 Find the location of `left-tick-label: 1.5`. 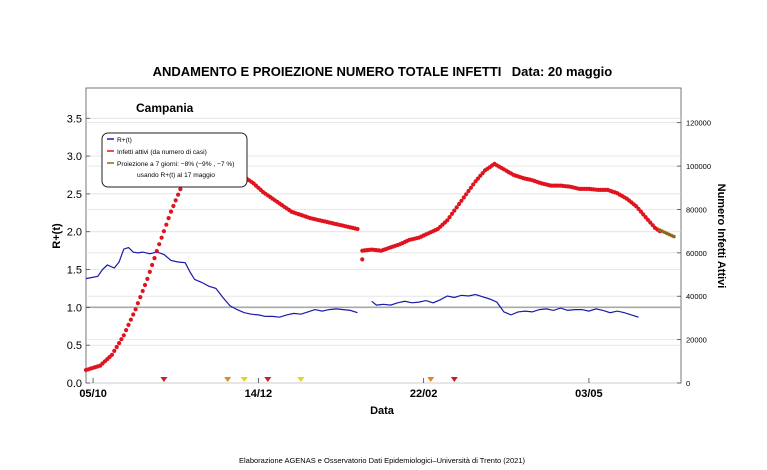

left-tick-label: 1.5 is located at coordinates (74, 271).